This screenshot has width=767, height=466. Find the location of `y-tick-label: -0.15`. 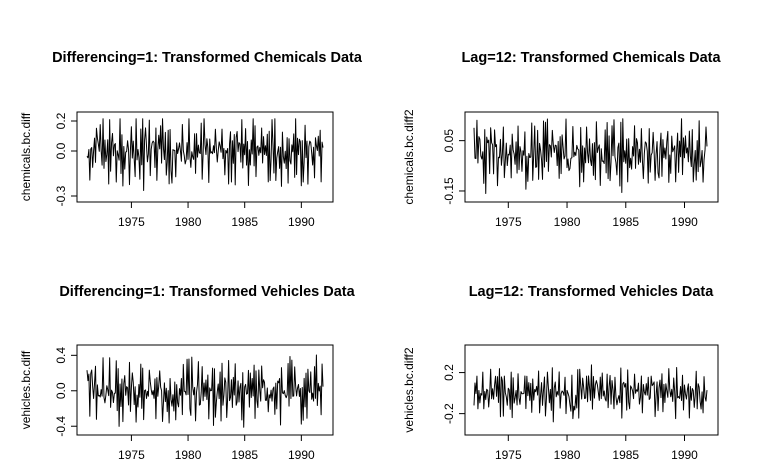

y-tick-label: -0.15 is located at coordinates (449, 191).